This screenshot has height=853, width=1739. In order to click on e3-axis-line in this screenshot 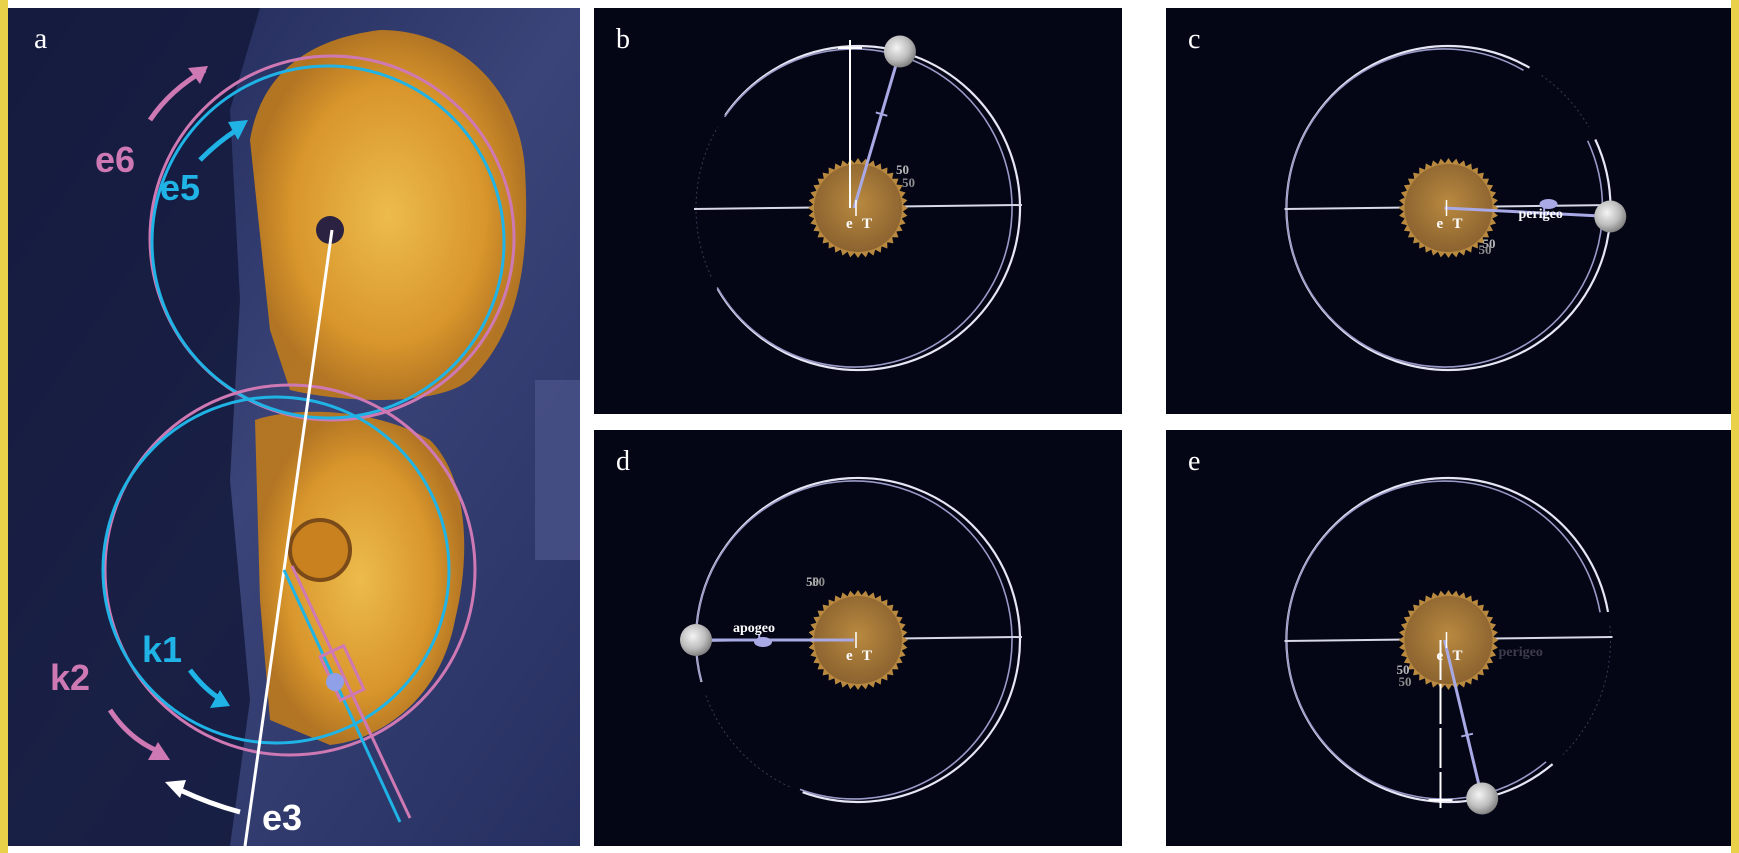, I will do `click(288, 538)`.